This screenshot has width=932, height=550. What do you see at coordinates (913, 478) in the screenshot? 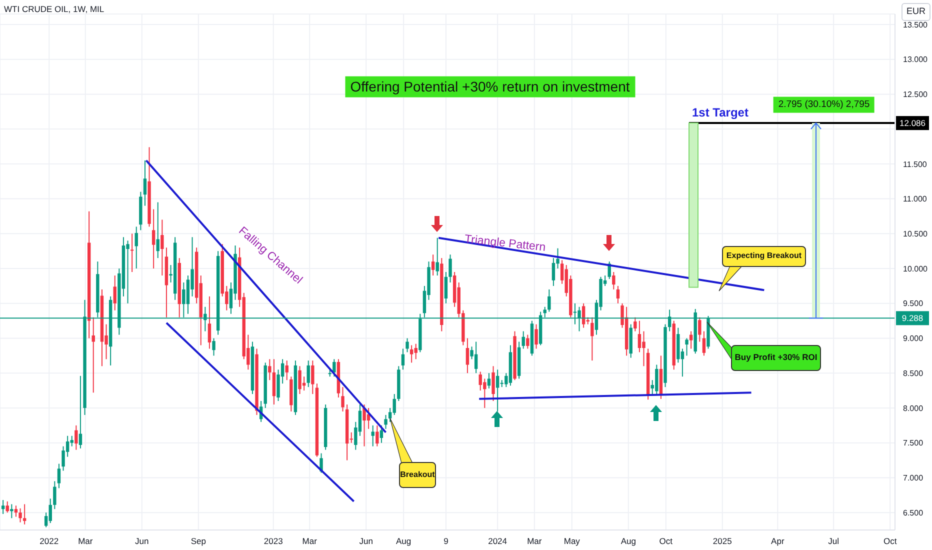
I see `y-tick-label: 7.000` at bounding box center [913, 478].